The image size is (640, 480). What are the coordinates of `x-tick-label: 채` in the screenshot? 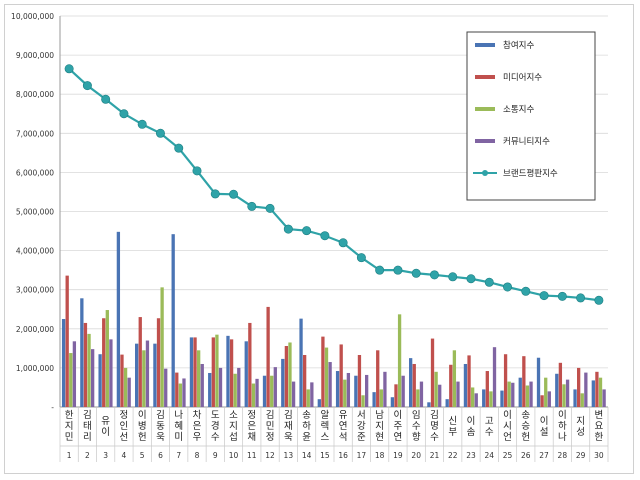 It's located at (251, 437).